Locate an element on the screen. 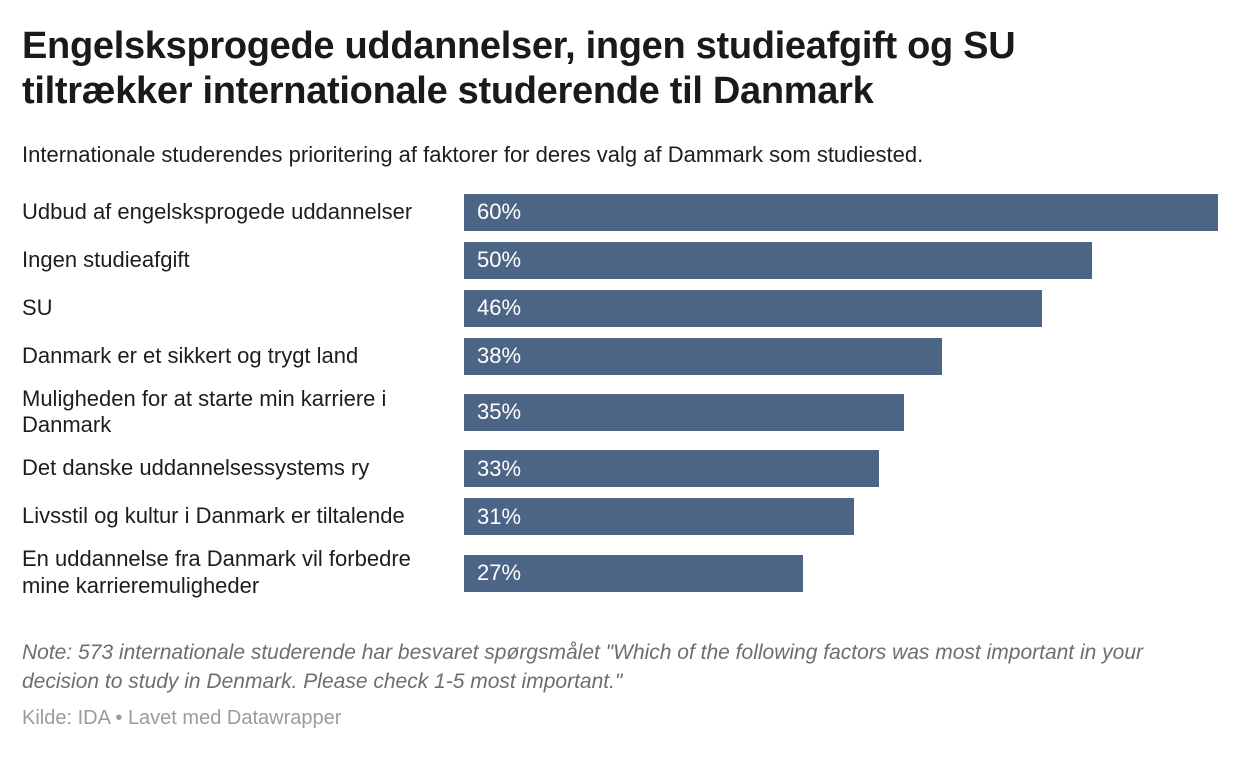 The height and width of the screenshot is (758, 1240). bar-track: 38% is located at coordinates (841, 356).